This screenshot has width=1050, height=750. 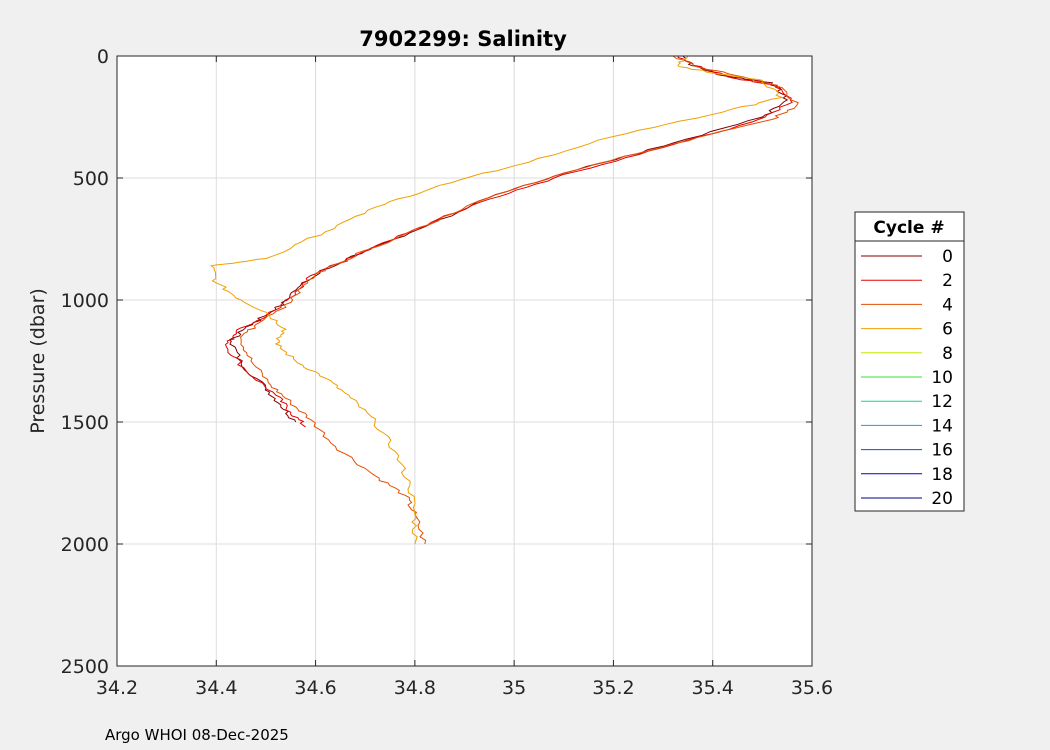 I want to click on y-tick-label: 2000, so click(x=85, y=545).